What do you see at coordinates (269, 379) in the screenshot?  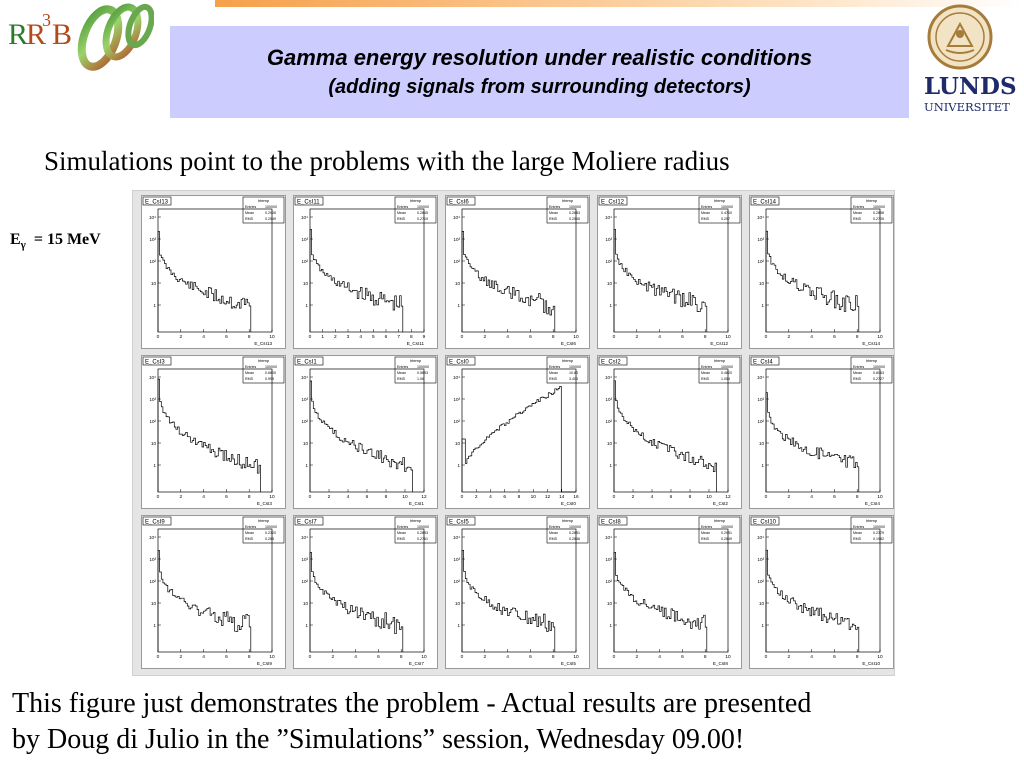 I see `stats-value: 0.999` at bounding box center [269, 379].